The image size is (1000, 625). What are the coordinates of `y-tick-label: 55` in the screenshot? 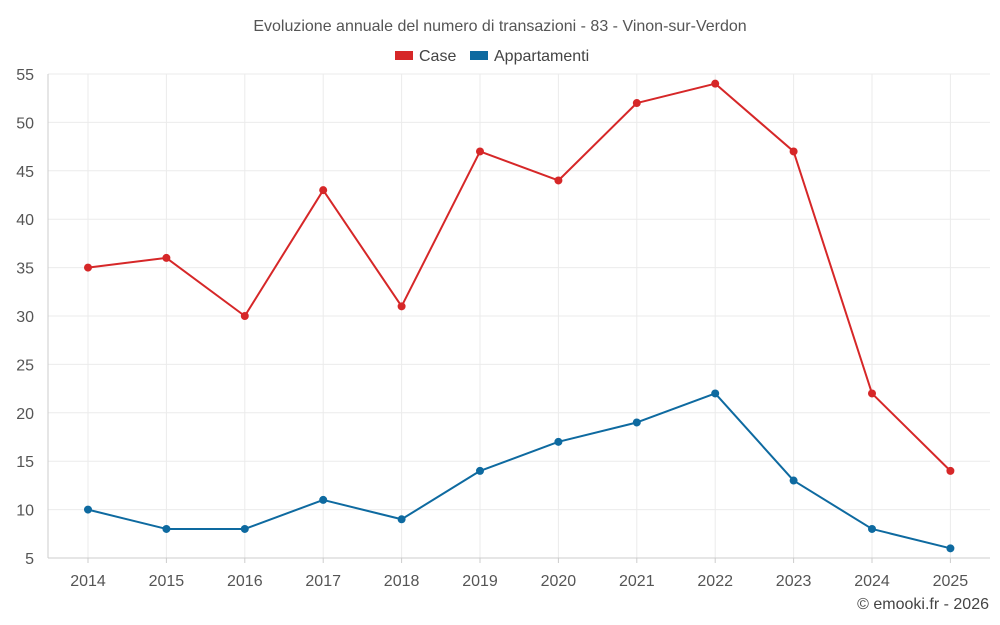 It's located at (25, 75).